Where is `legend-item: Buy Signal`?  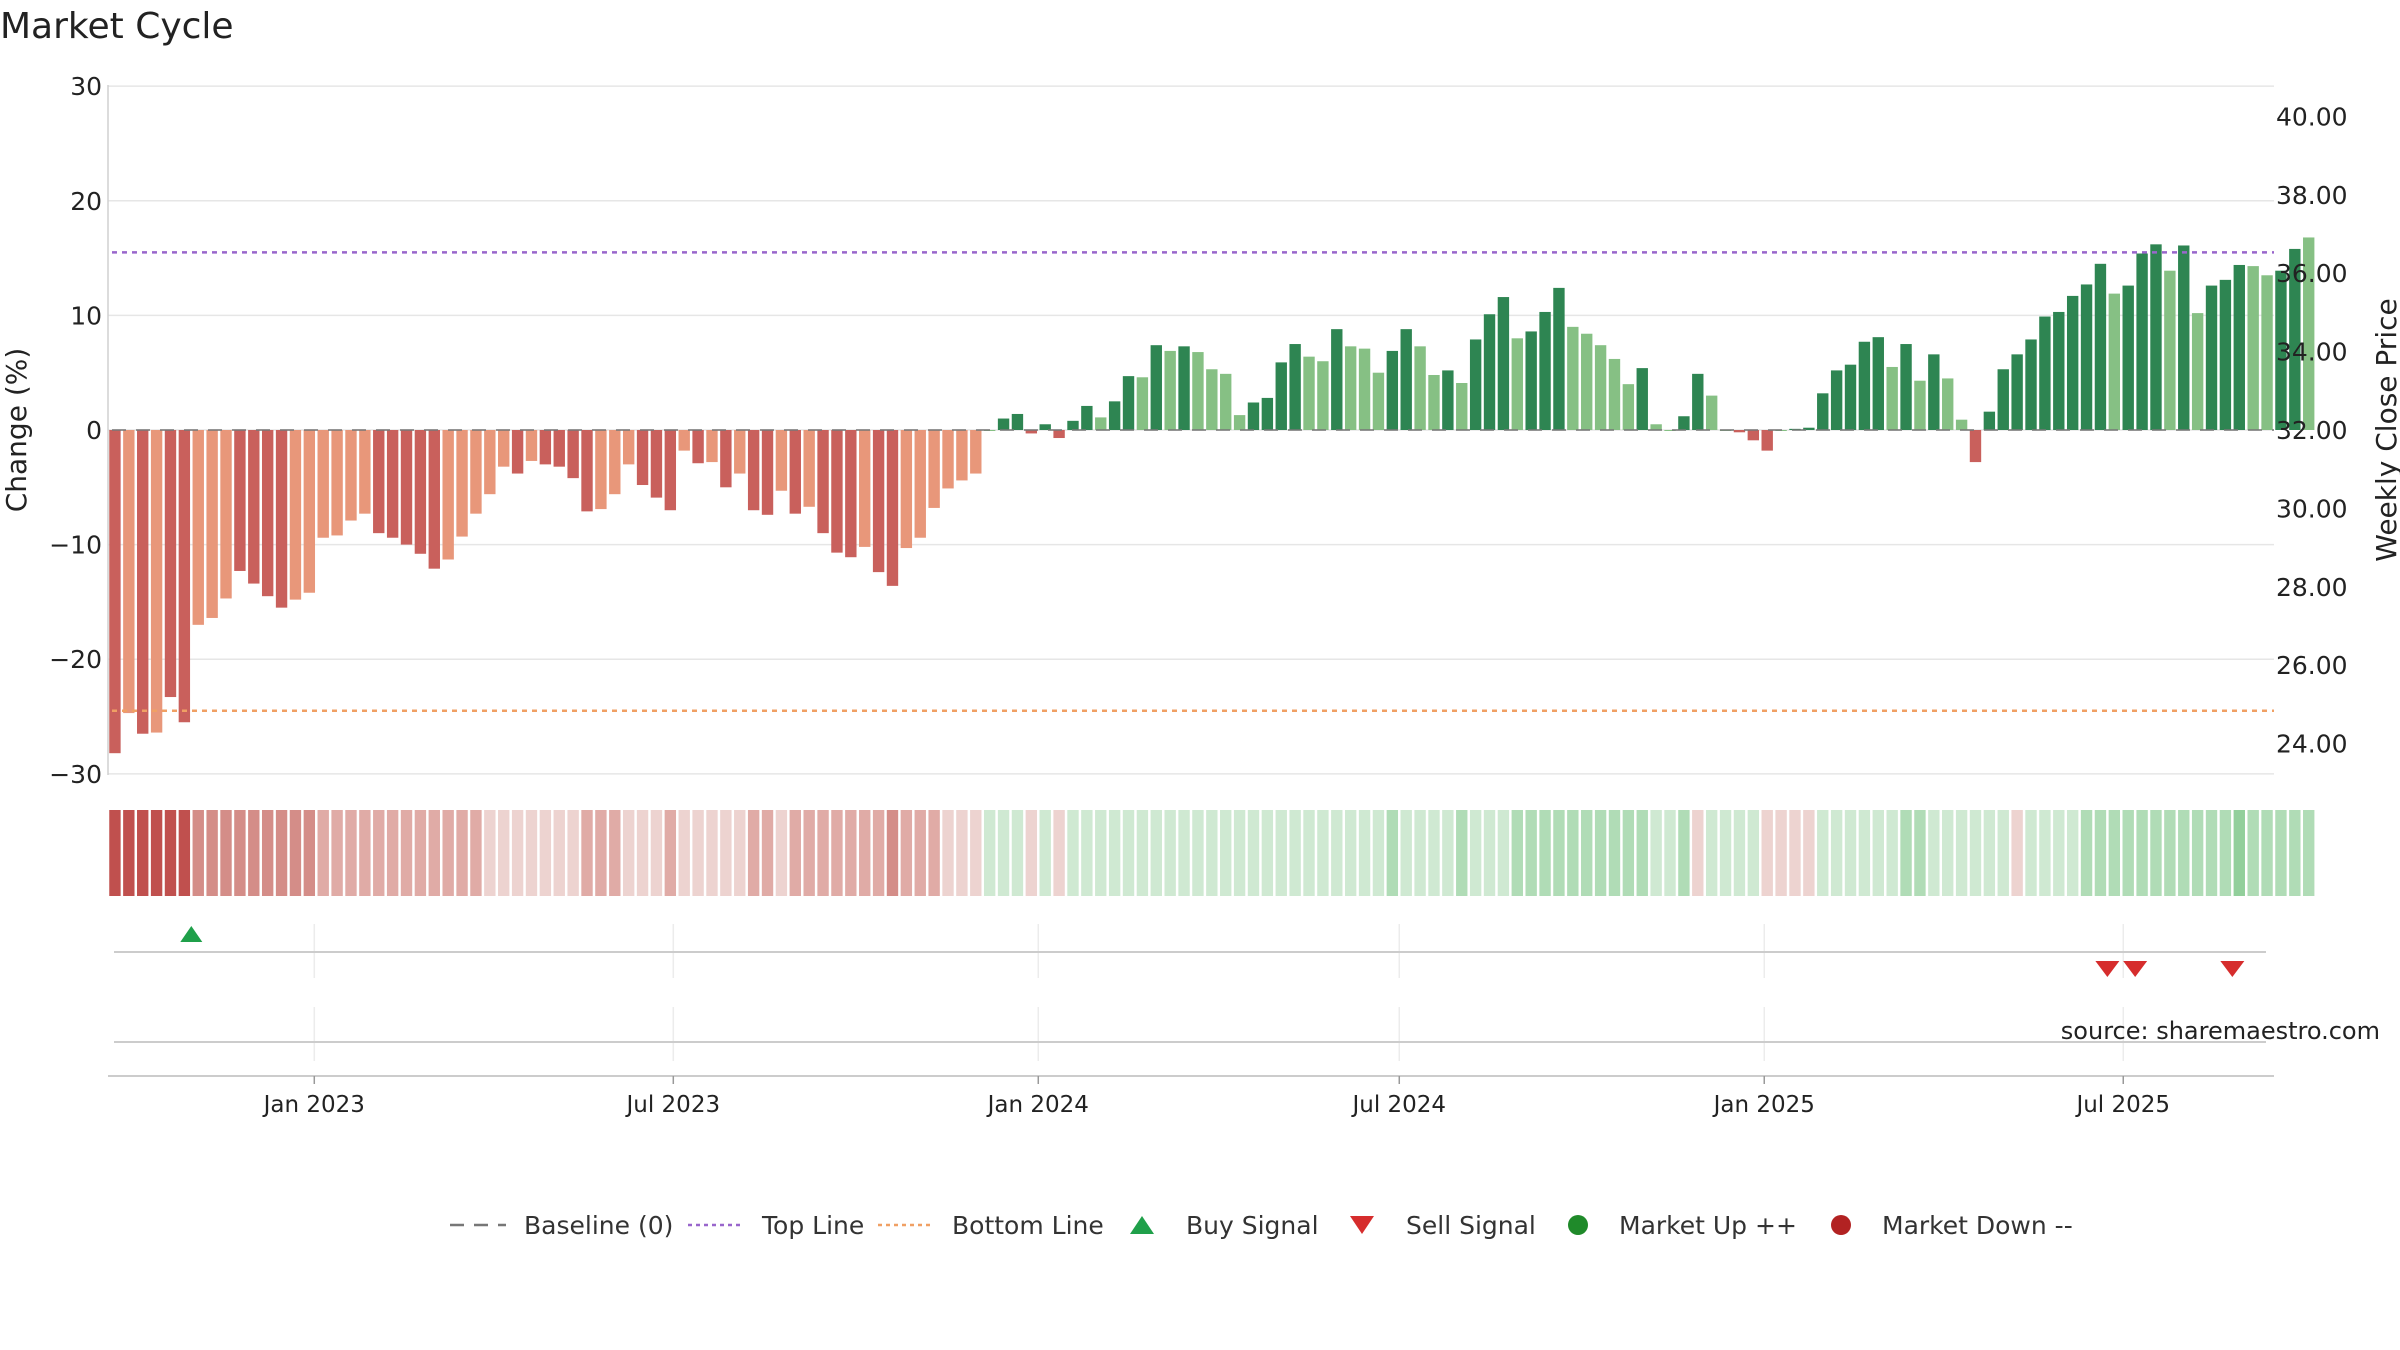
legend-item: Buy Signal is located at coordinates (1224, 1225).